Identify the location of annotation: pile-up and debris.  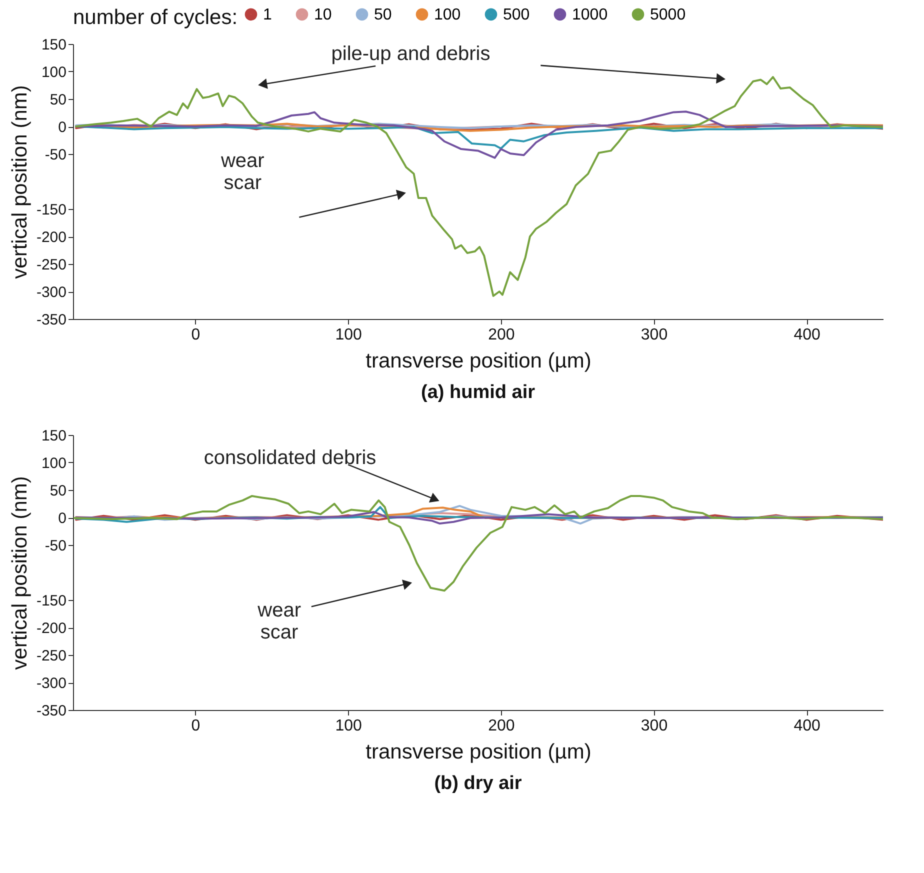
(410, 53).